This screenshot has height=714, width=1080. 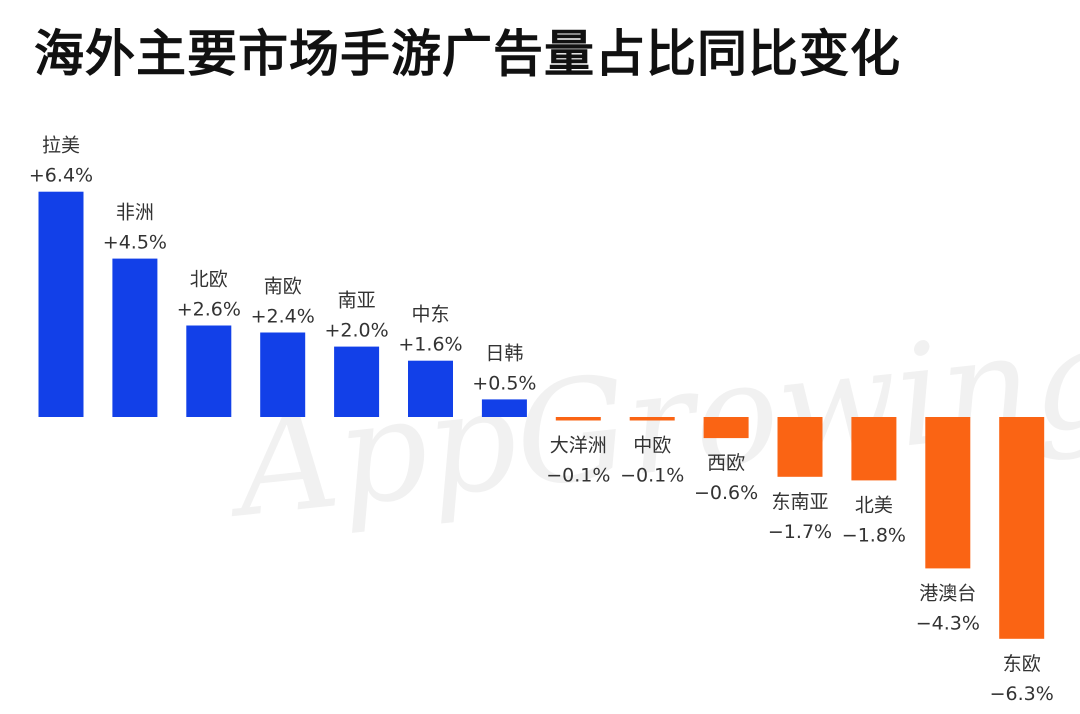 I want to click on bar-拉美, so click(x=61, y=304).